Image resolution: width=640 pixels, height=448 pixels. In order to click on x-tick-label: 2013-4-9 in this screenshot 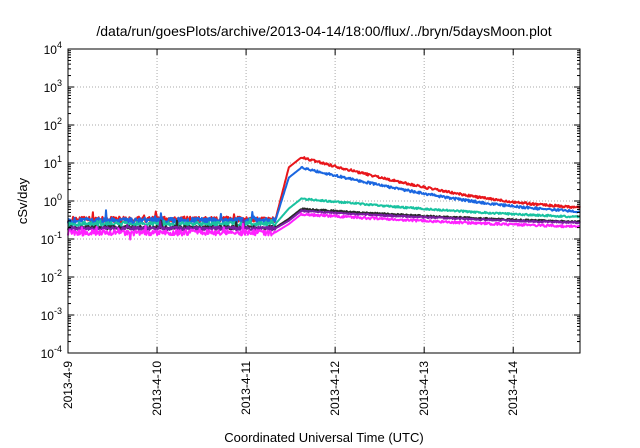, I will do `click(68, 385)`.